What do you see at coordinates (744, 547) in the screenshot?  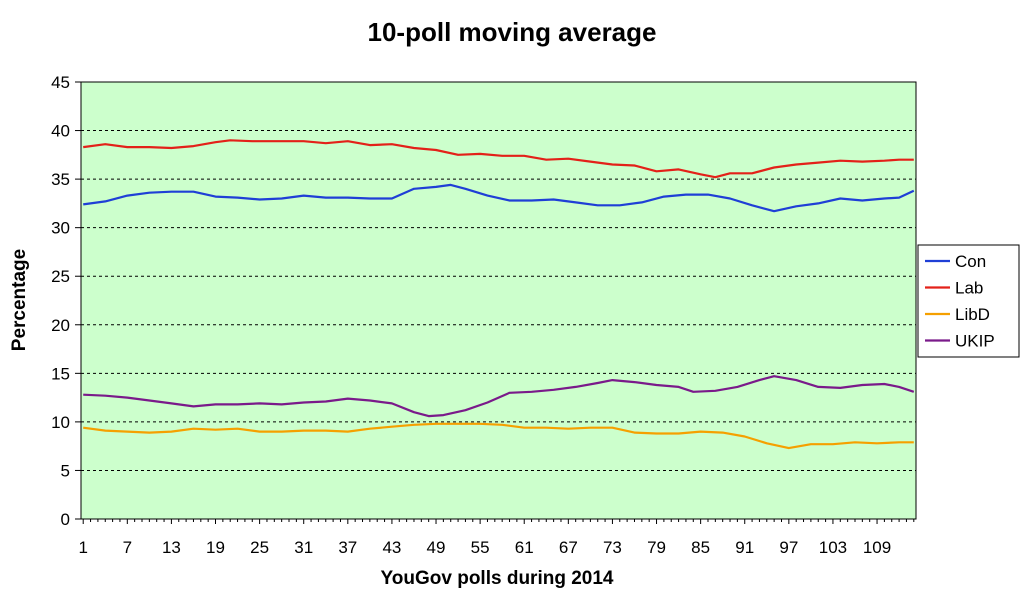 I see `x-tick-label-91: 91` at bounding box center [744, 547].